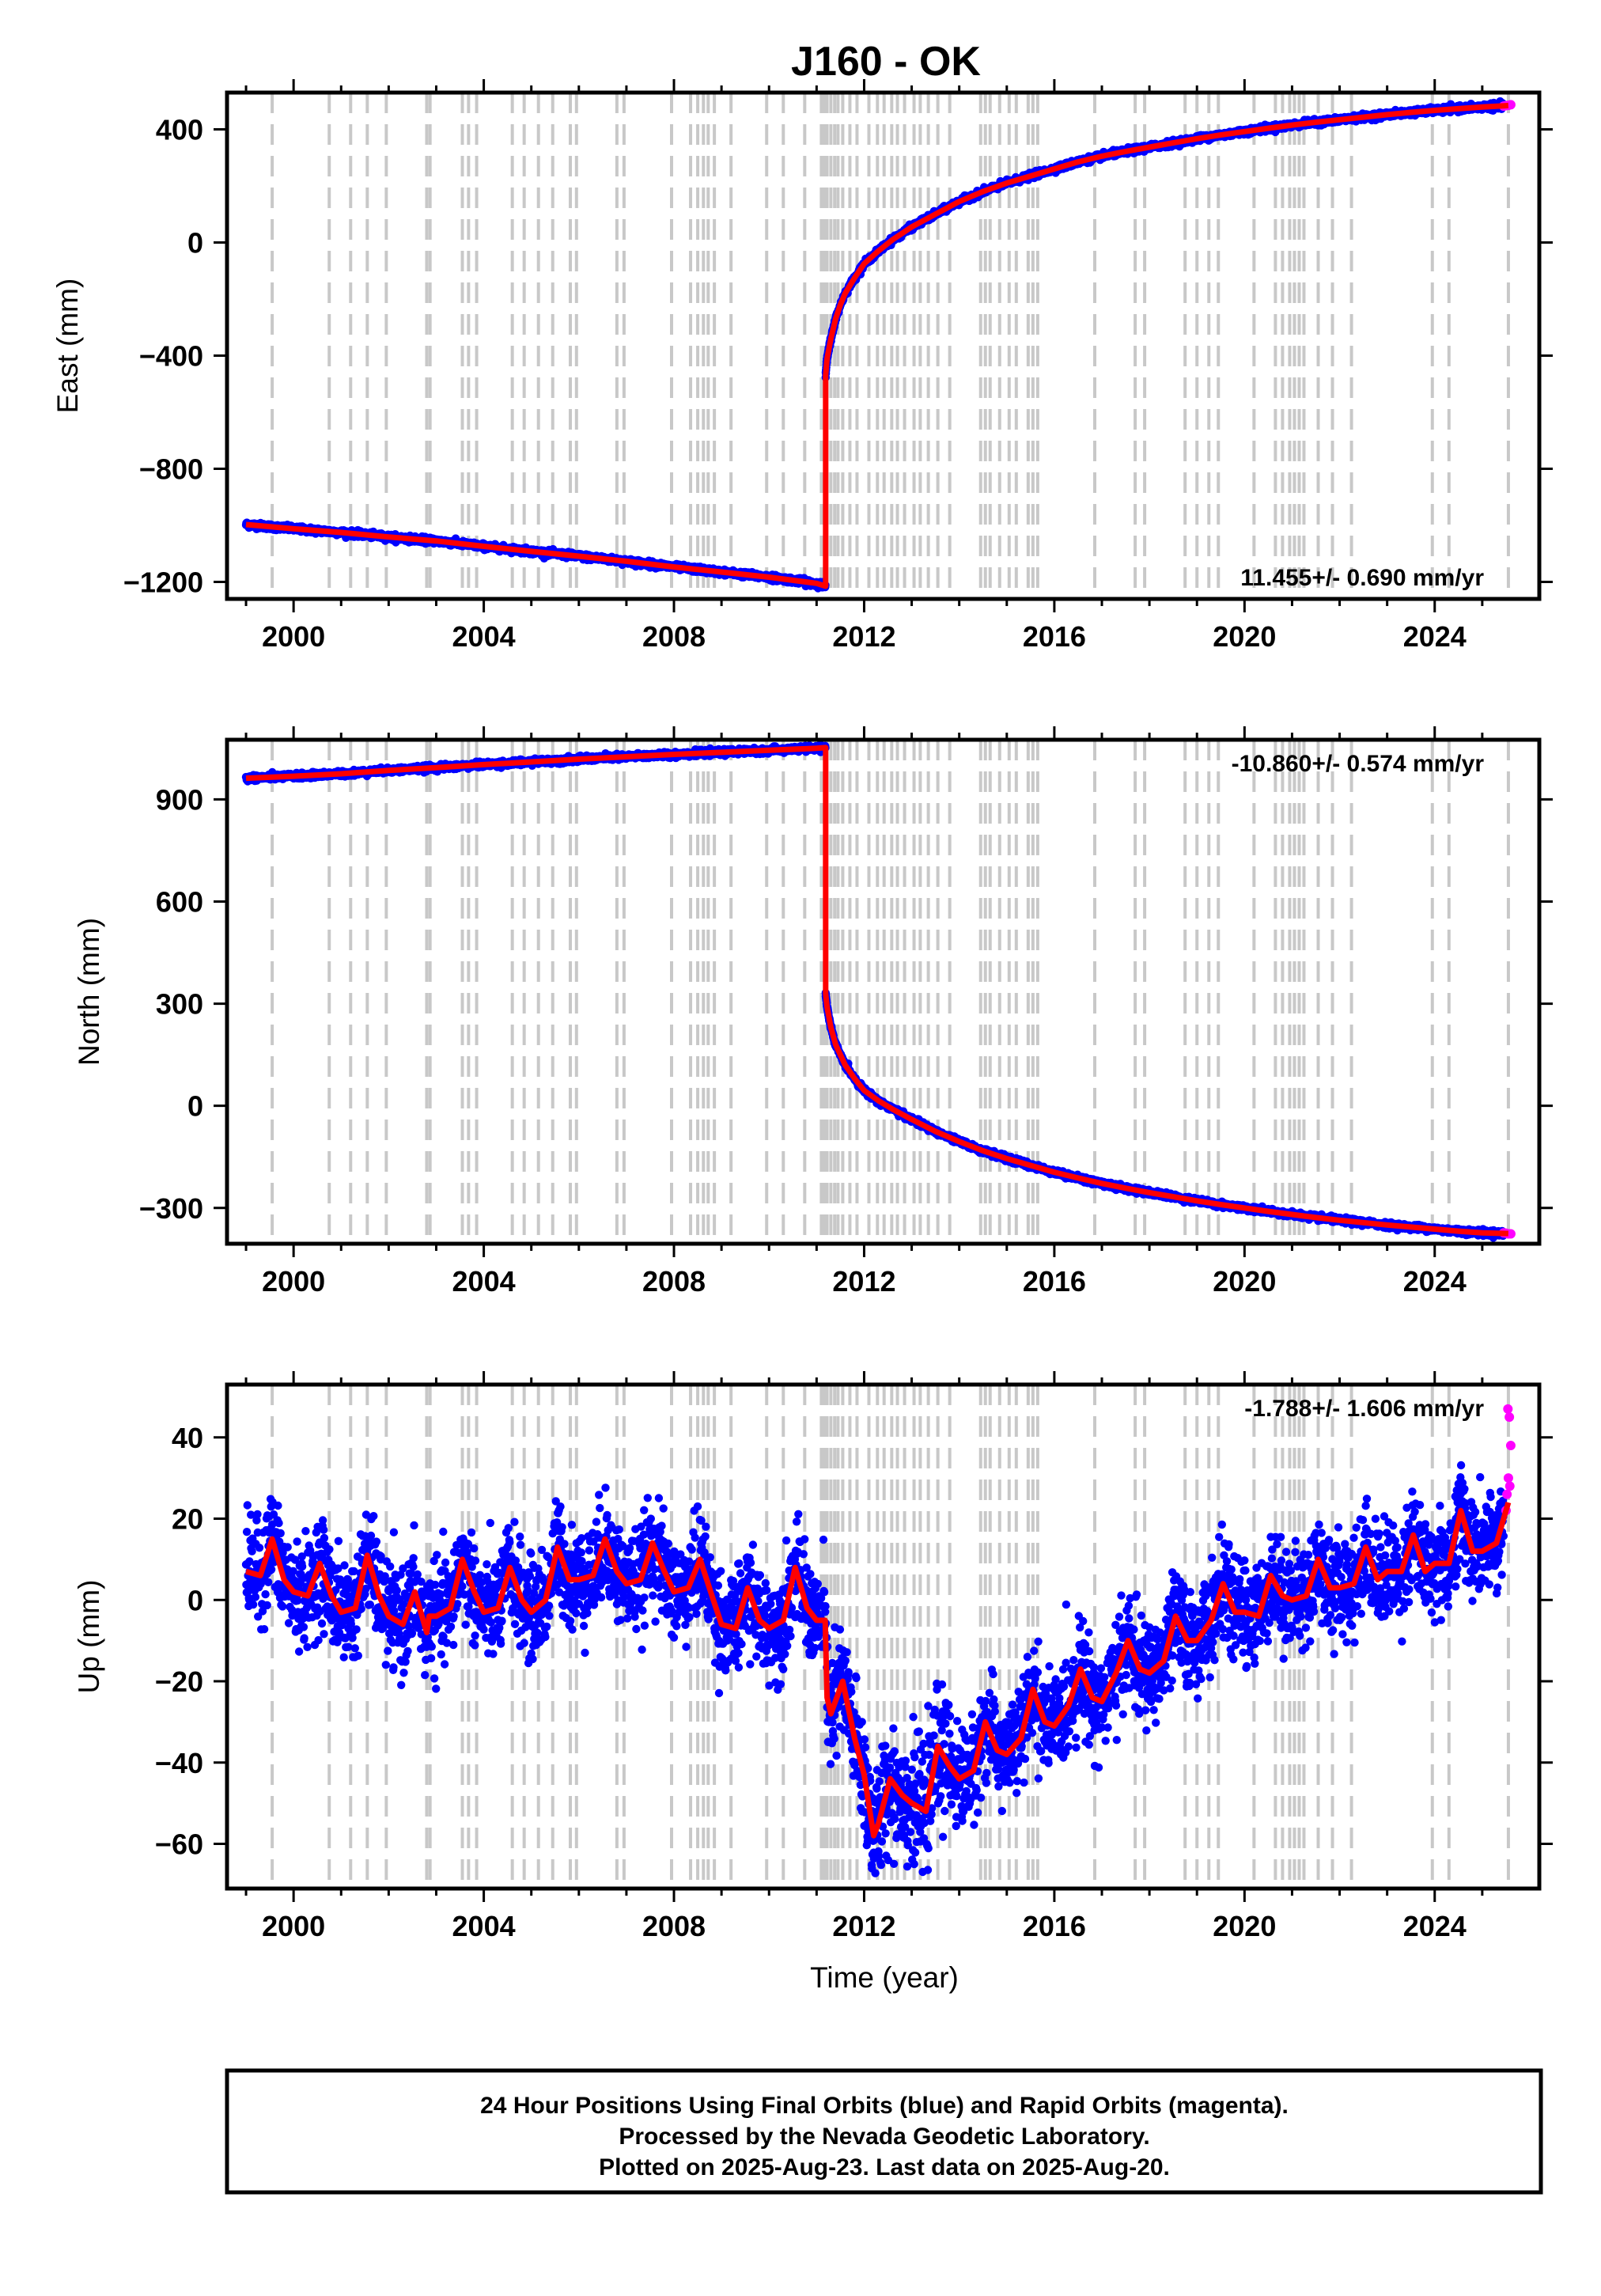 Image resolution: width=1601 pixels, height=2296 pixels. Describe the element at coordinates (195, 242) in the screenshot. I see `y-tick-label: 0` at that location.